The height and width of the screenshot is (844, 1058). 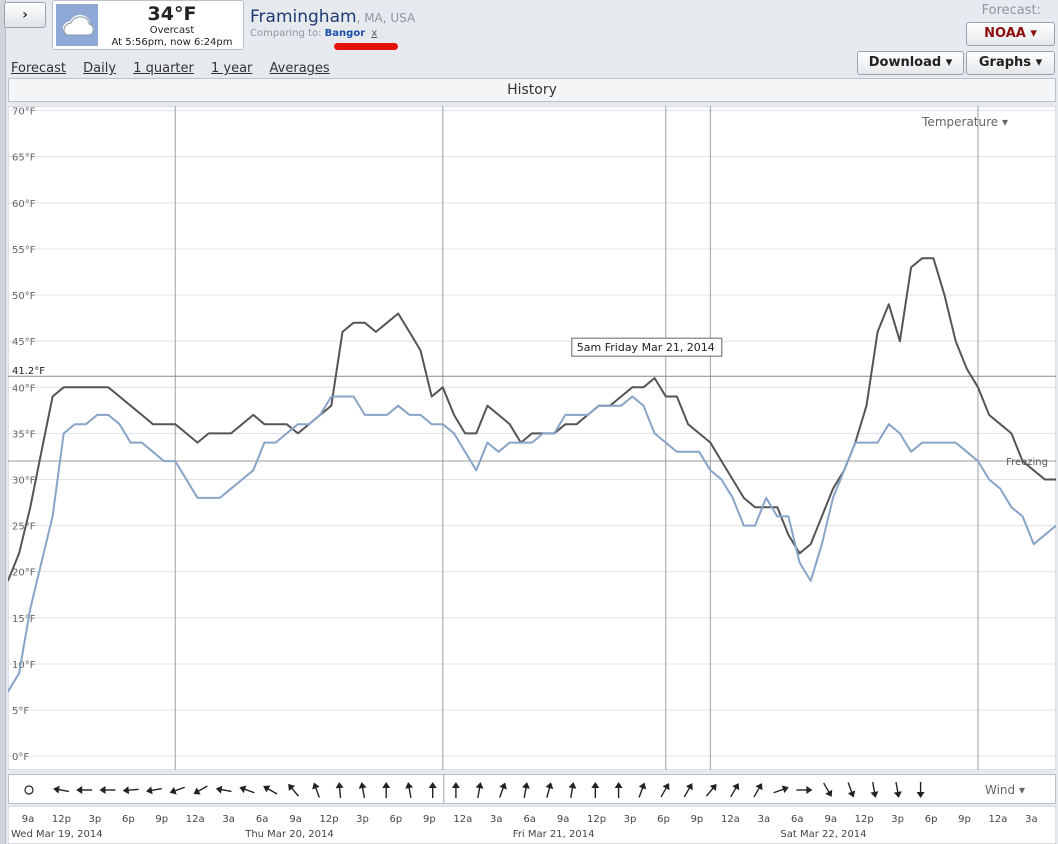 What do you see at coordinates (20, 757) in the screenshot?
I see `y-tick-label: 0°F` at bounding box center [20, 757].